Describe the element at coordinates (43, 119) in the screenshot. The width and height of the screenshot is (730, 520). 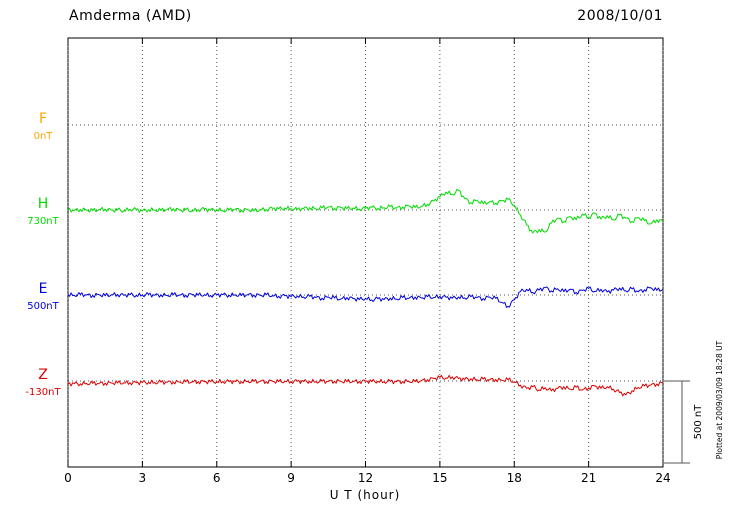
I see `component-label-F: F` at that location.